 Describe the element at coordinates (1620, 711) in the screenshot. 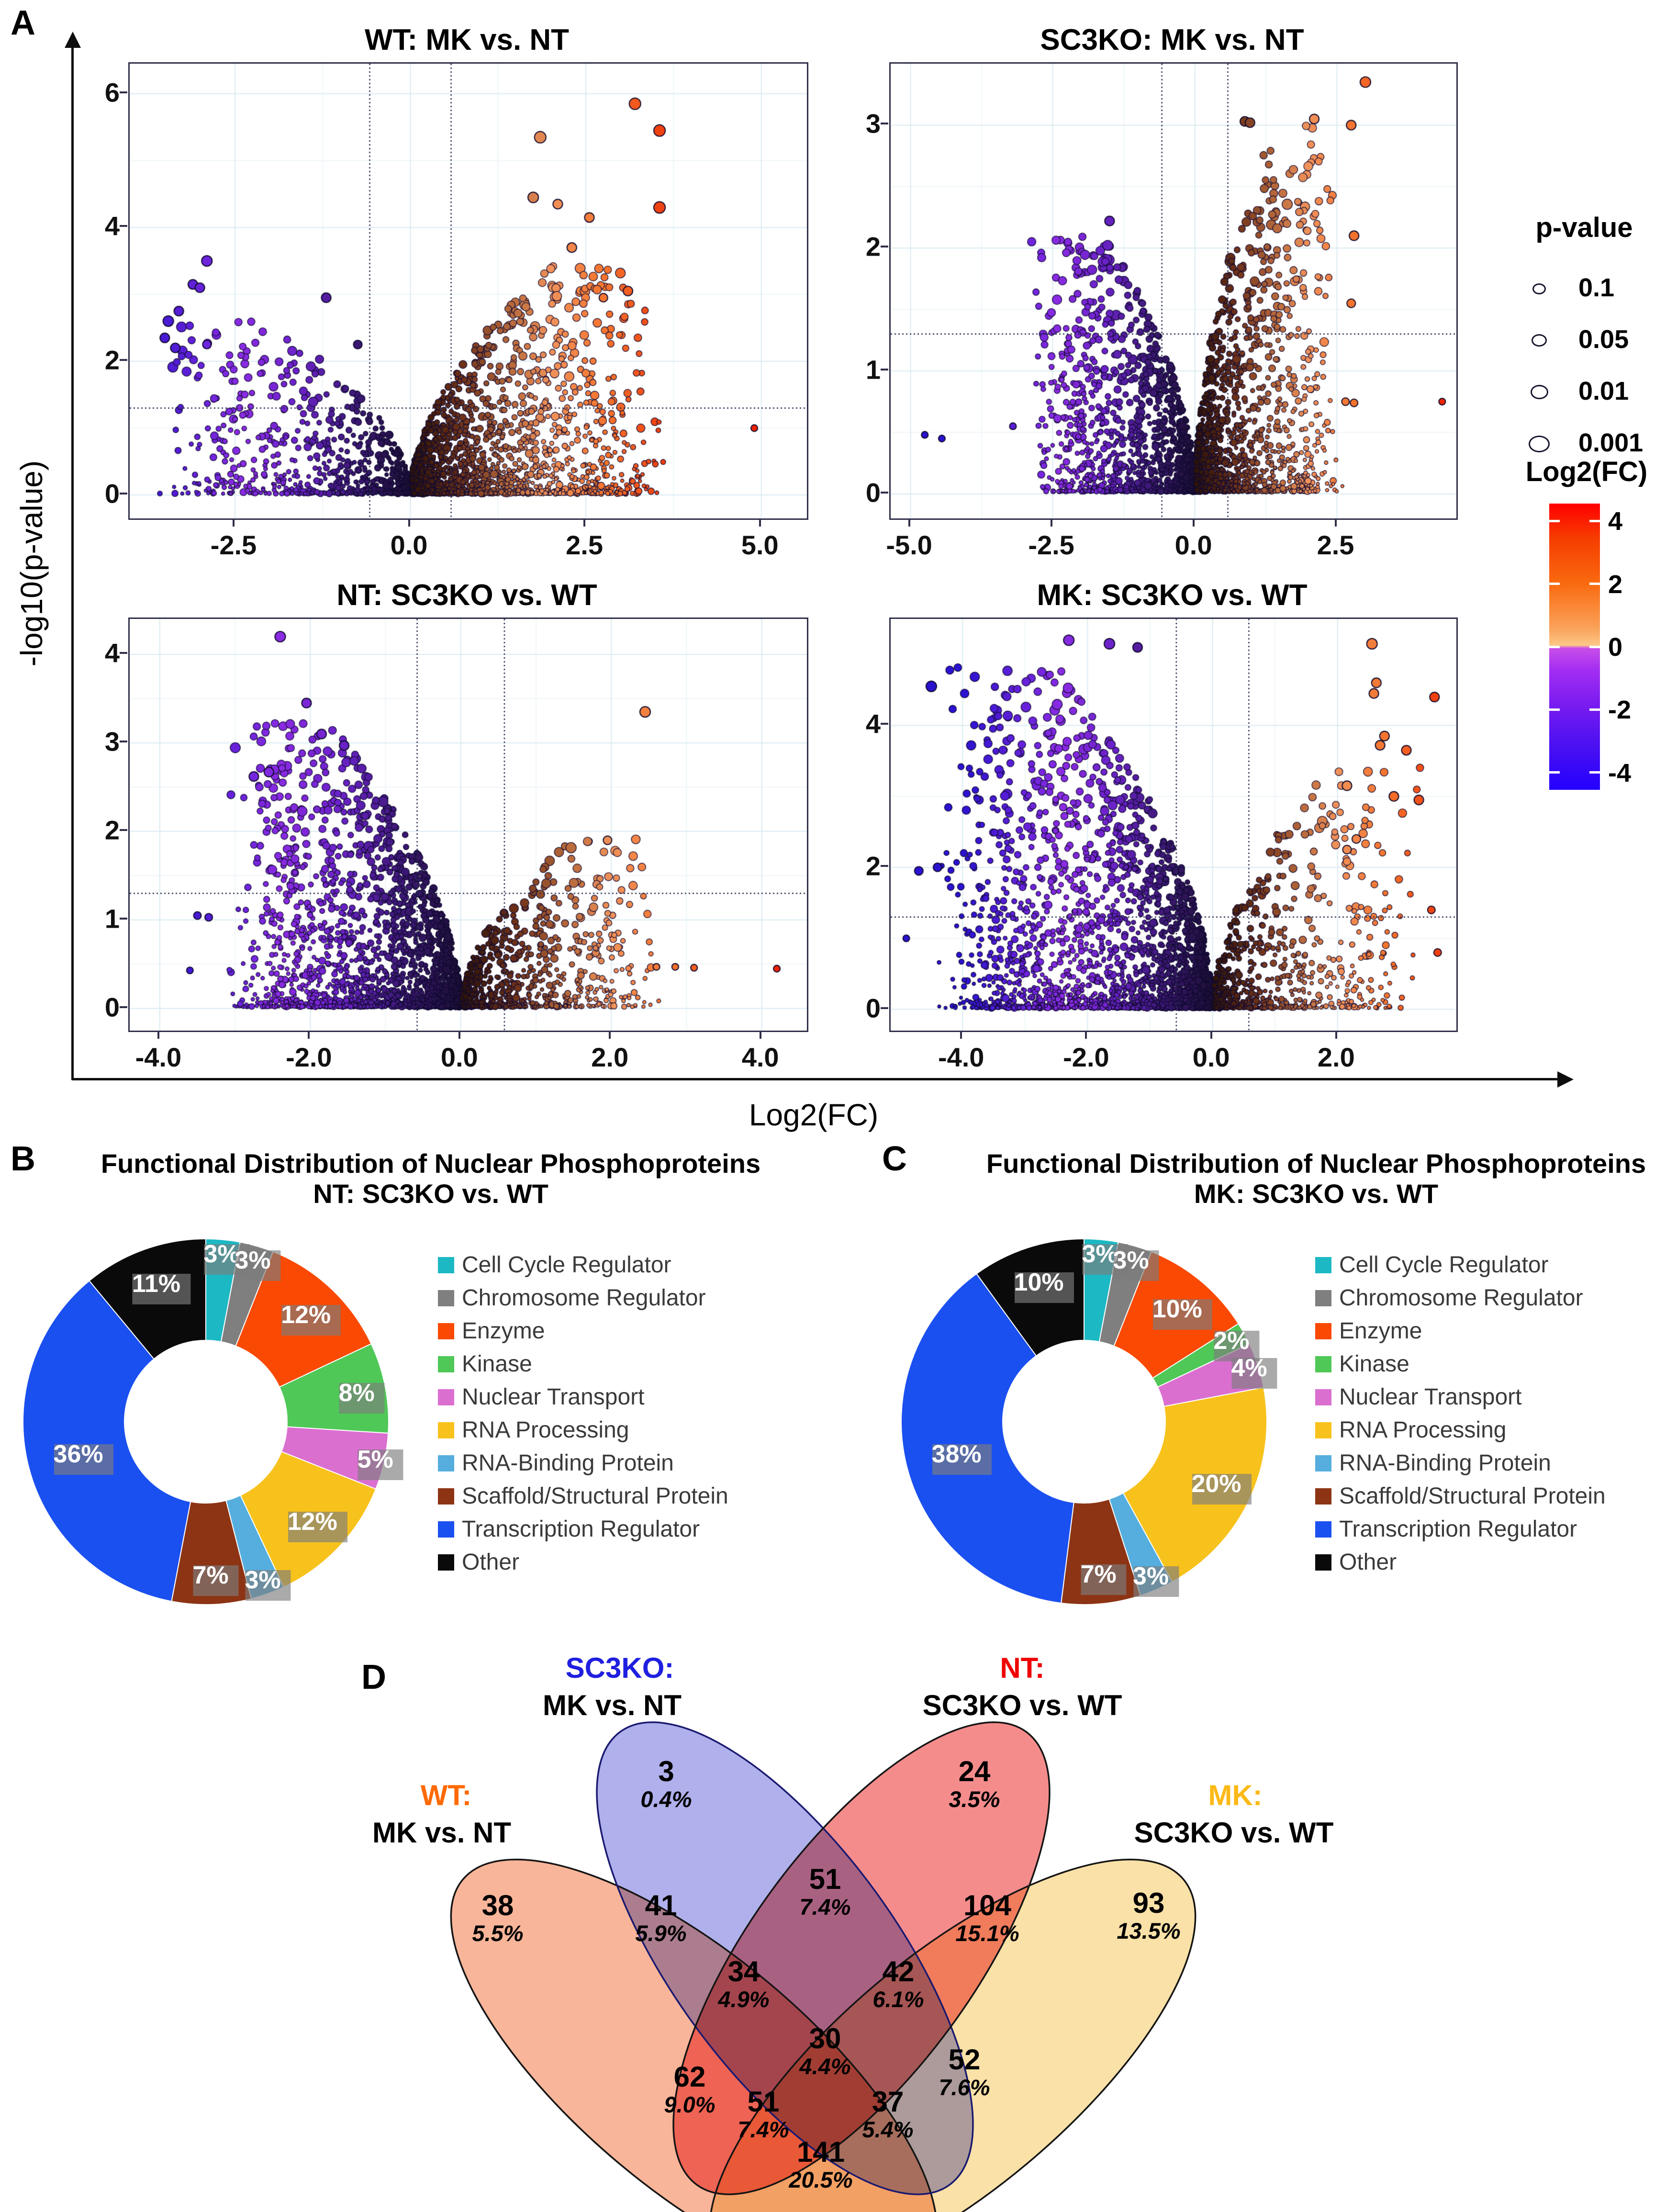

I see `colorbar-tick-label: -2` at that location.